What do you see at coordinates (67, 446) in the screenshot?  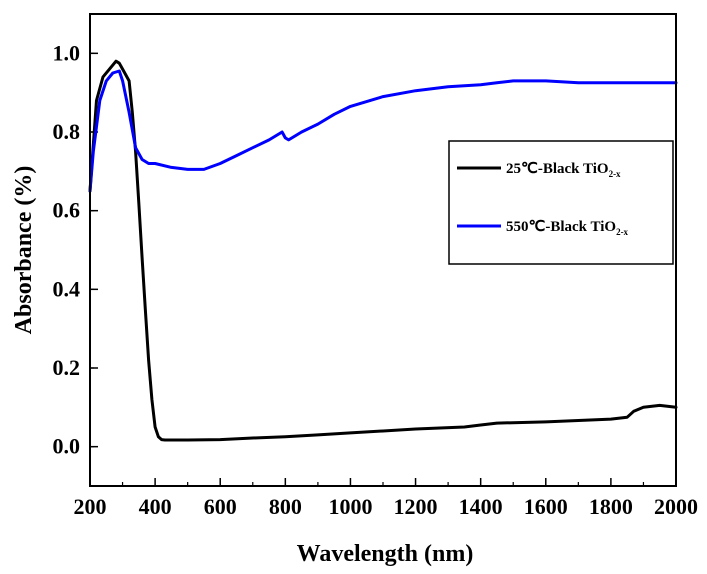 I see `y-tick-label: 0.0` at bounding box center [67, 446].